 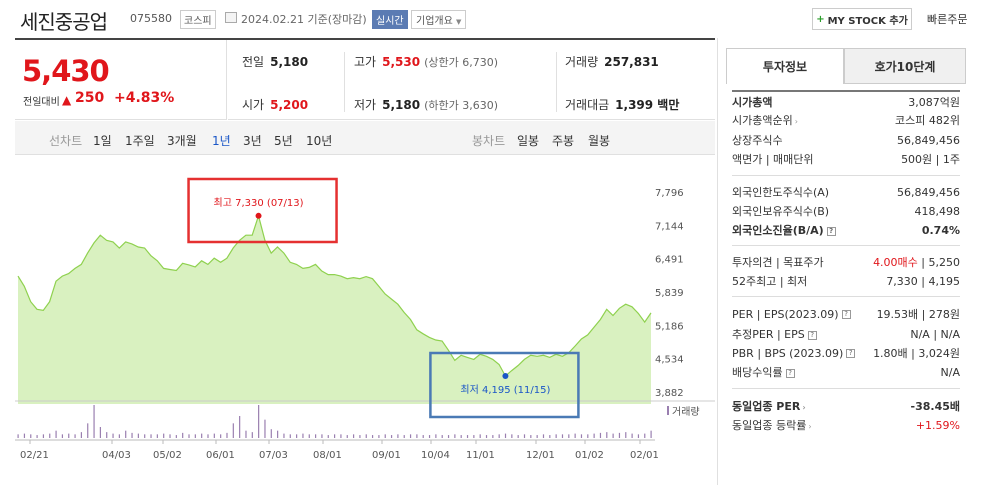 I want to click on info-row-par: 액면가 | 매매단위 500원 | 1주, so click(x=846, y=159).